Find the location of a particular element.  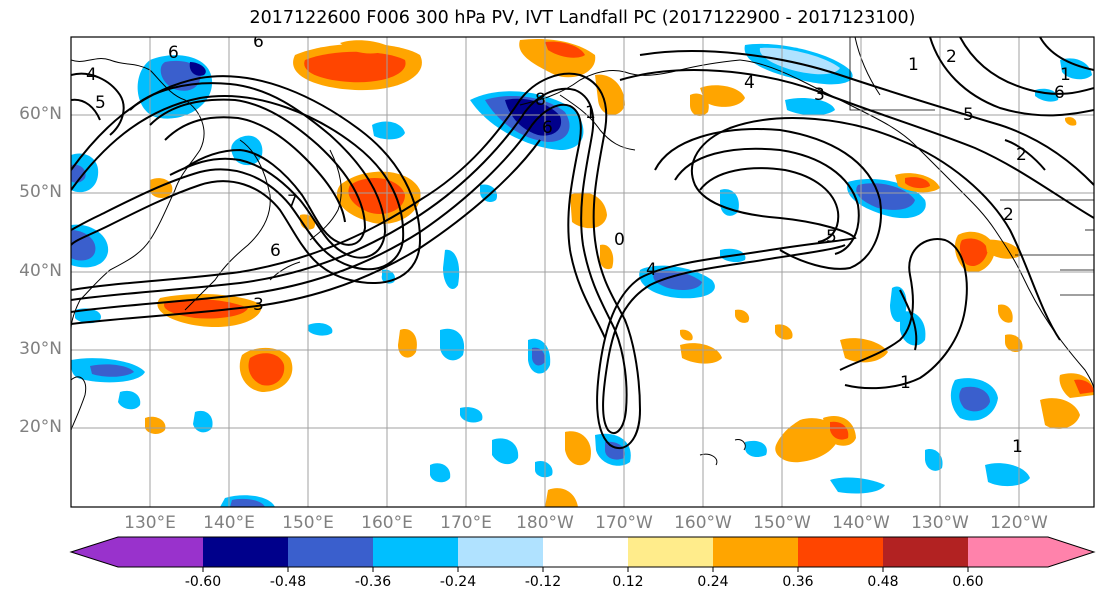

lat-label-20n: 20°N is located at coordinates (40, 427).